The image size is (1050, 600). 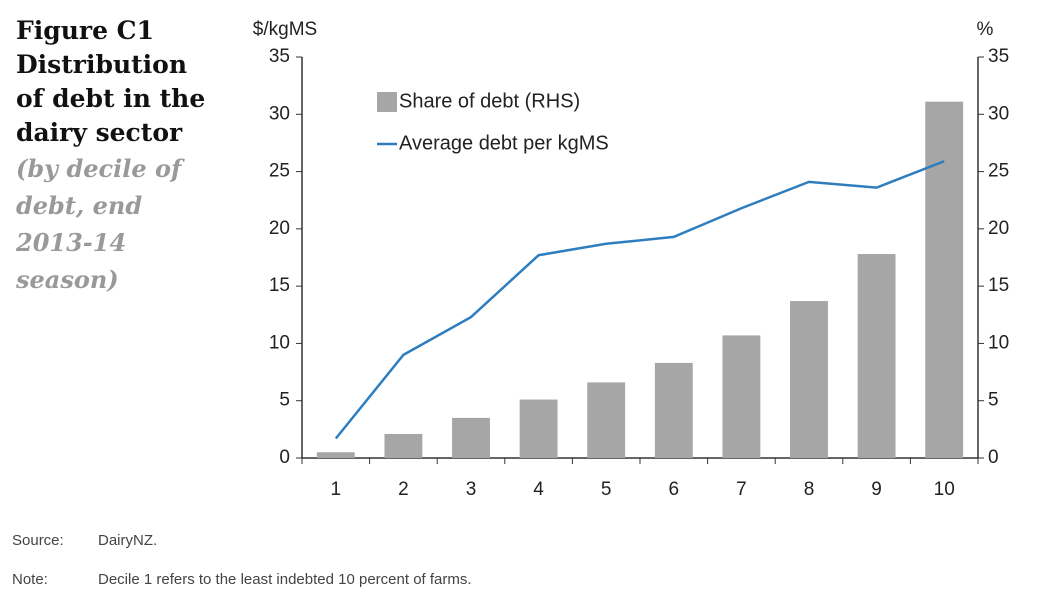 I want to click on legend-swatch, so click(x=387, y=102).